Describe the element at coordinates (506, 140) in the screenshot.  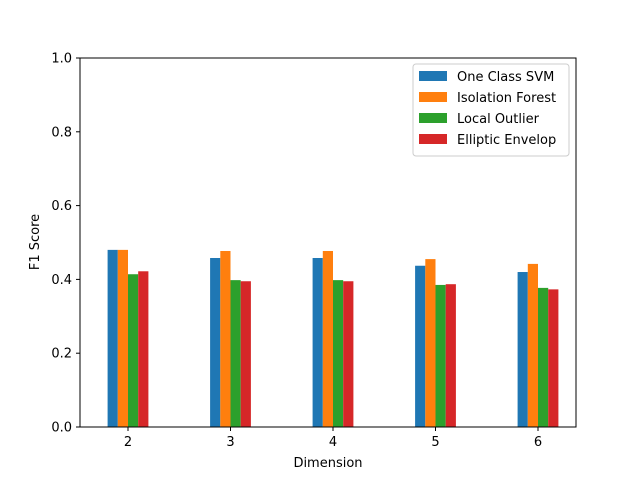
I see `legend-label: Elliptic Envelop` at that location.